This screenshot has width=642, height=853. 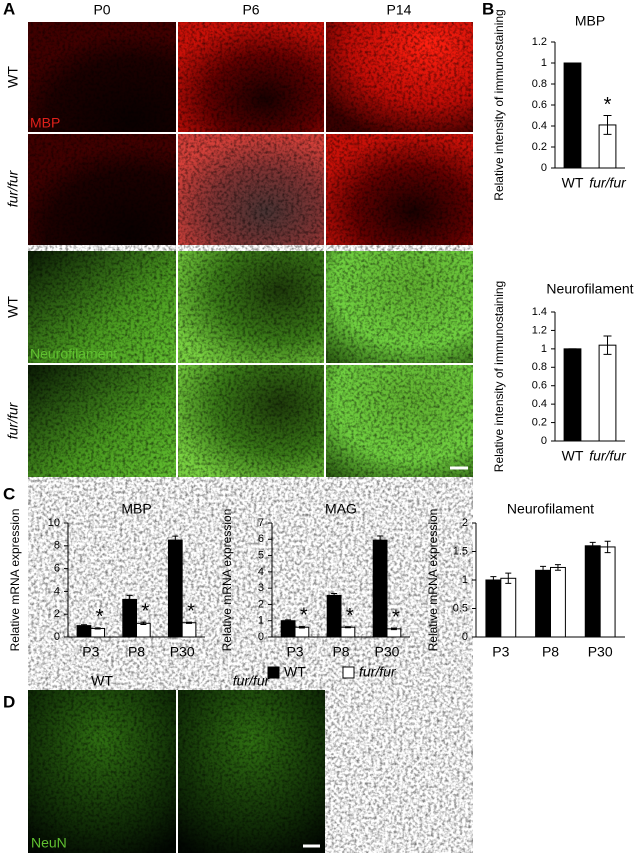 What do you see at coordinates (54, 523) in the screenshot?
I see `y-tick-label: 10` at bounding box center [54, 523].